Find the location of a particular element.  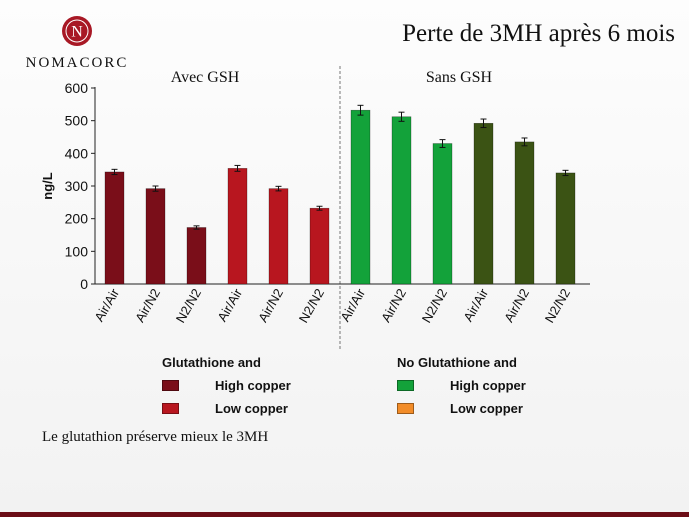

logo-ring is located at coordinates (77, 31).